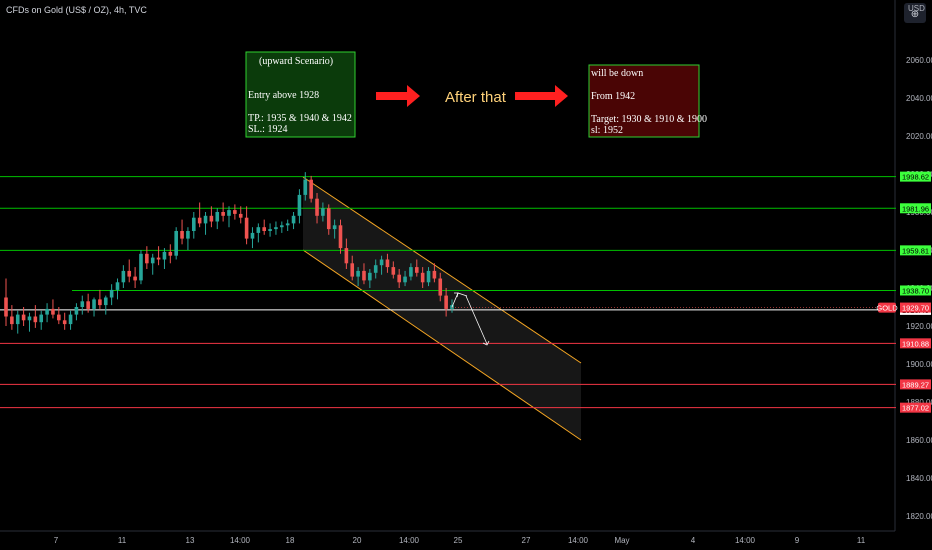 Image resolution: width=932 pixels, height=550 pixels. What do you see at coordinates (76, 10) in the screenshot?
I see `chart-title: CFDs on Gold (US$ / OZ), 4h, TVC` at bounding box center [76, 10].